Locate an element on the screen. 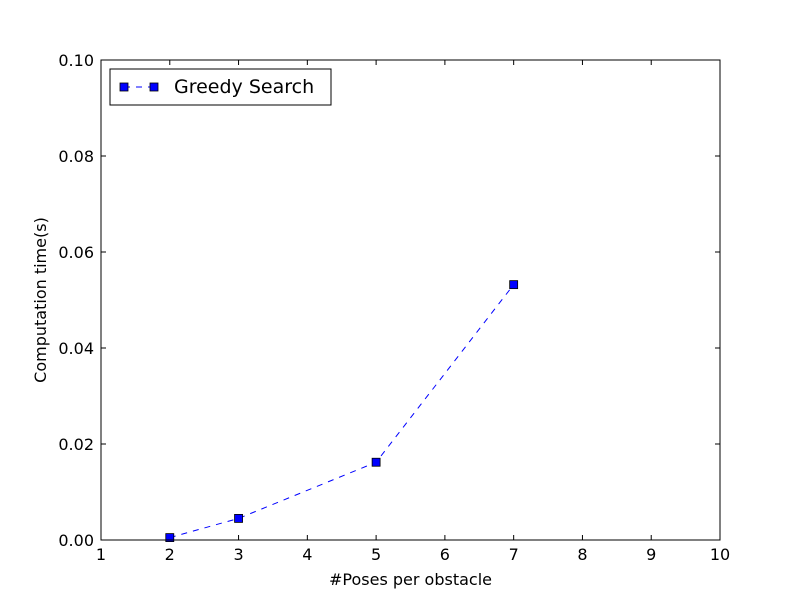 The image size is (800, 600). legend-label-greedy-search: Greedy Search is located at coordinates (244, 87).